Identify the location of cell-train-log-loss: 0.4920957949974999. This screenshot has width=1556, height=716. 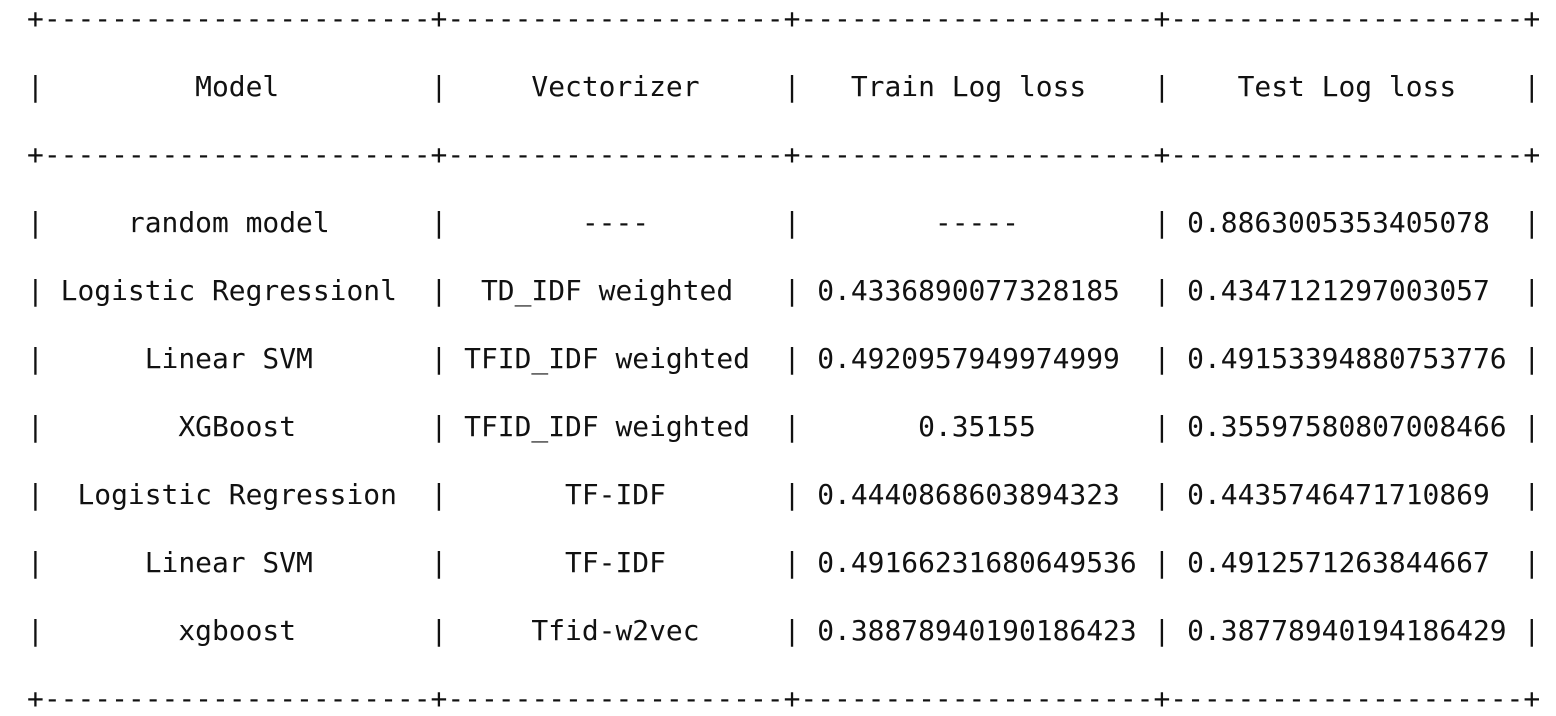
(977, 358).